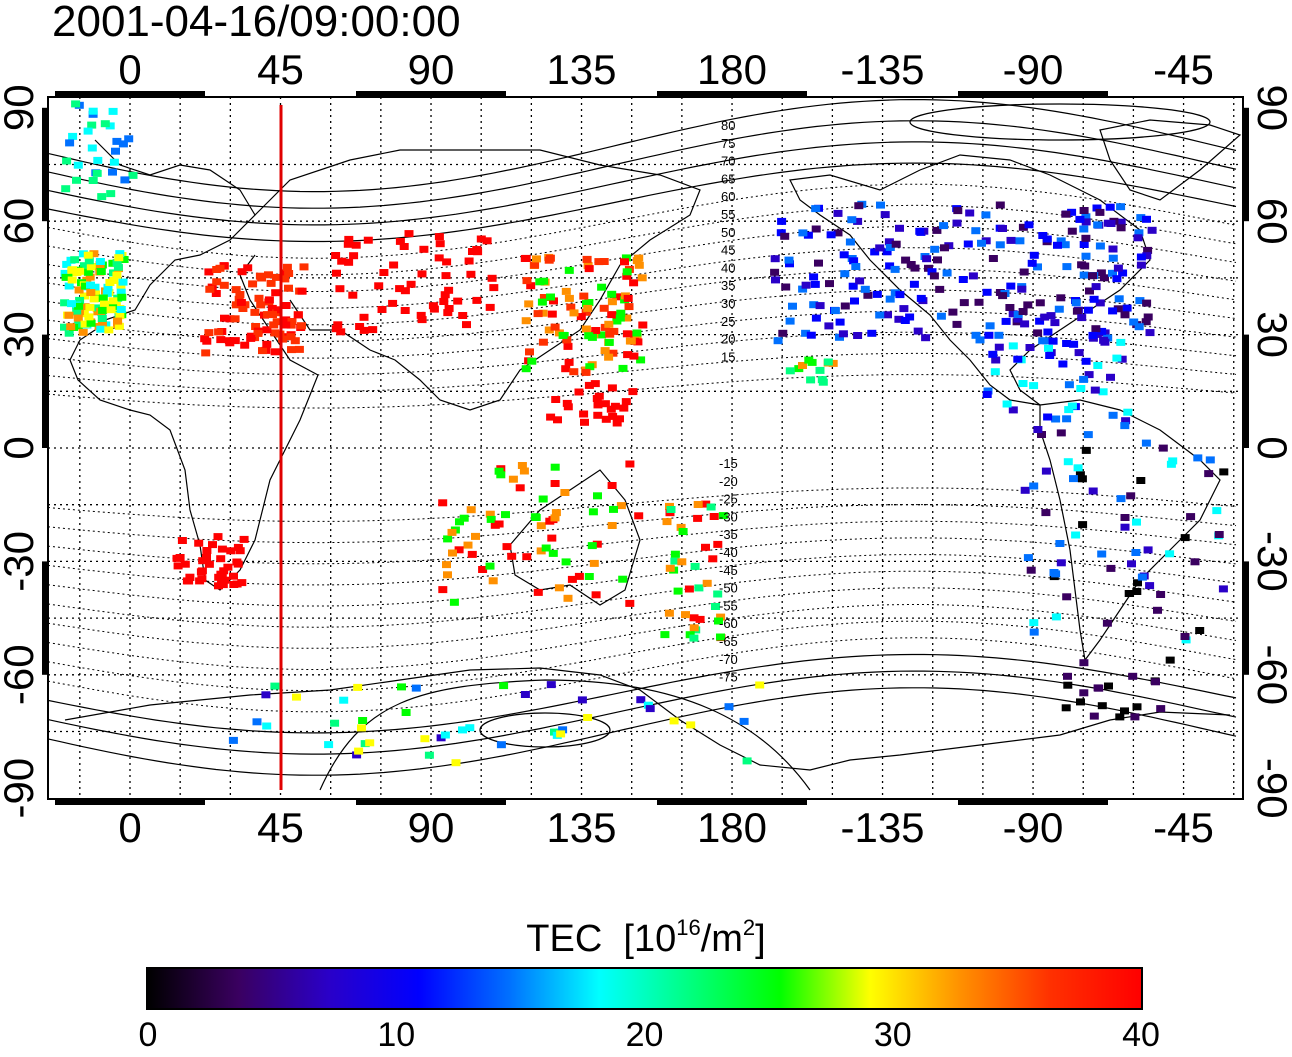 The image size is (1292, 1057). Describe the element at coordinates (646, 933) in the screenshot. I see `colorbar-title: TEC [1016/m2]` at that location.